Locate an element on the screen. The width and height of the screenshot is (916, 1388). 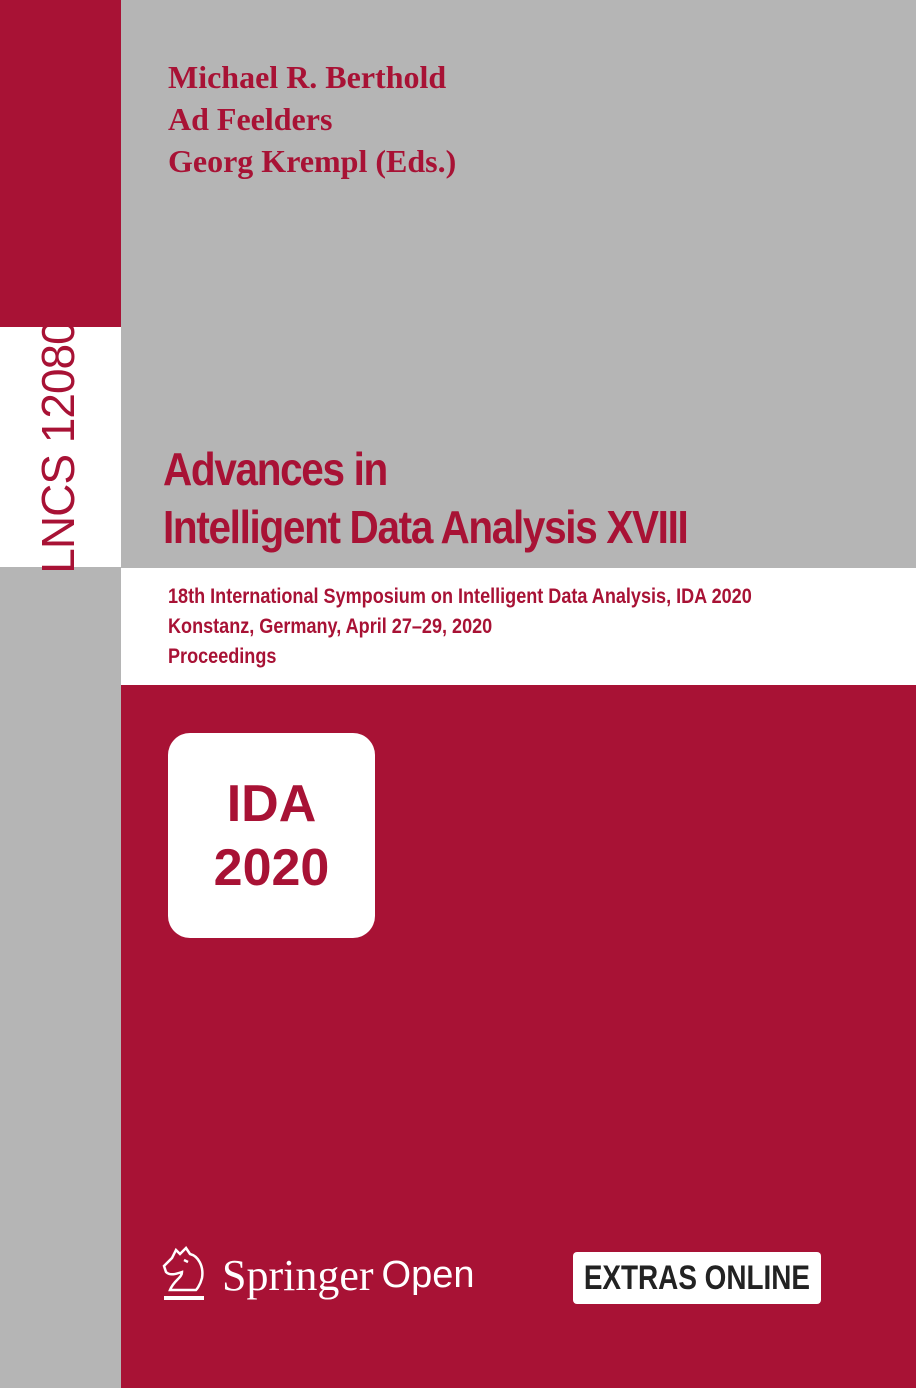
extras-online-label: EXTRAS ONLINE is located at coordinates (697, 1277).